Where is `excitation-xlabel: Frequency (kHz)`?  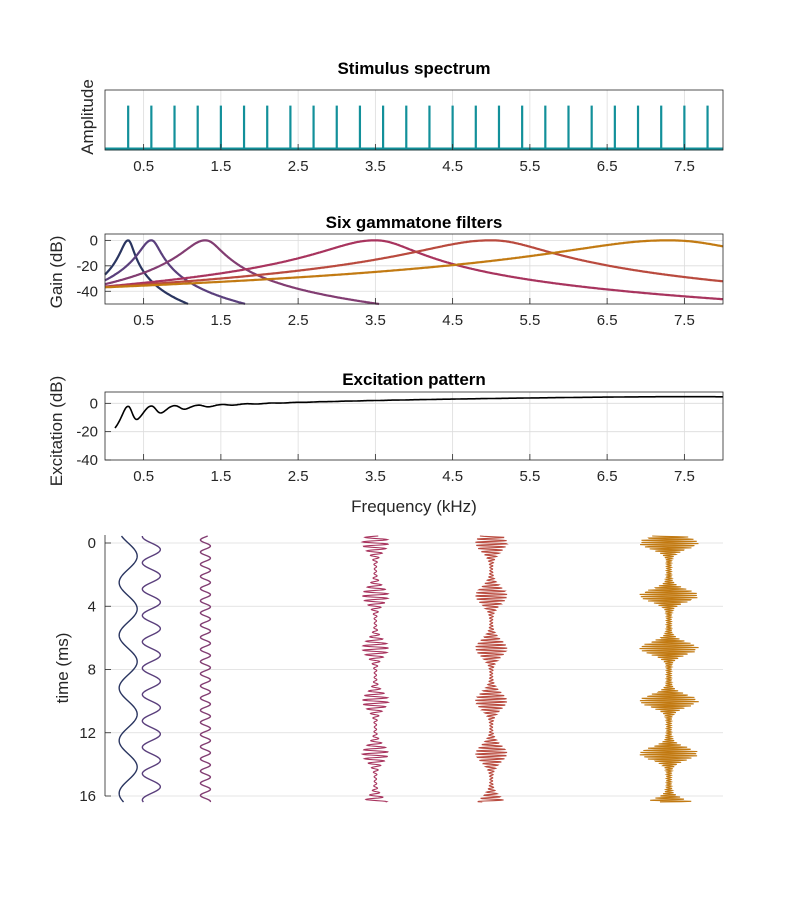
excitation-xlabel: Frequency (kHz) is located at coordinates (414, 506).